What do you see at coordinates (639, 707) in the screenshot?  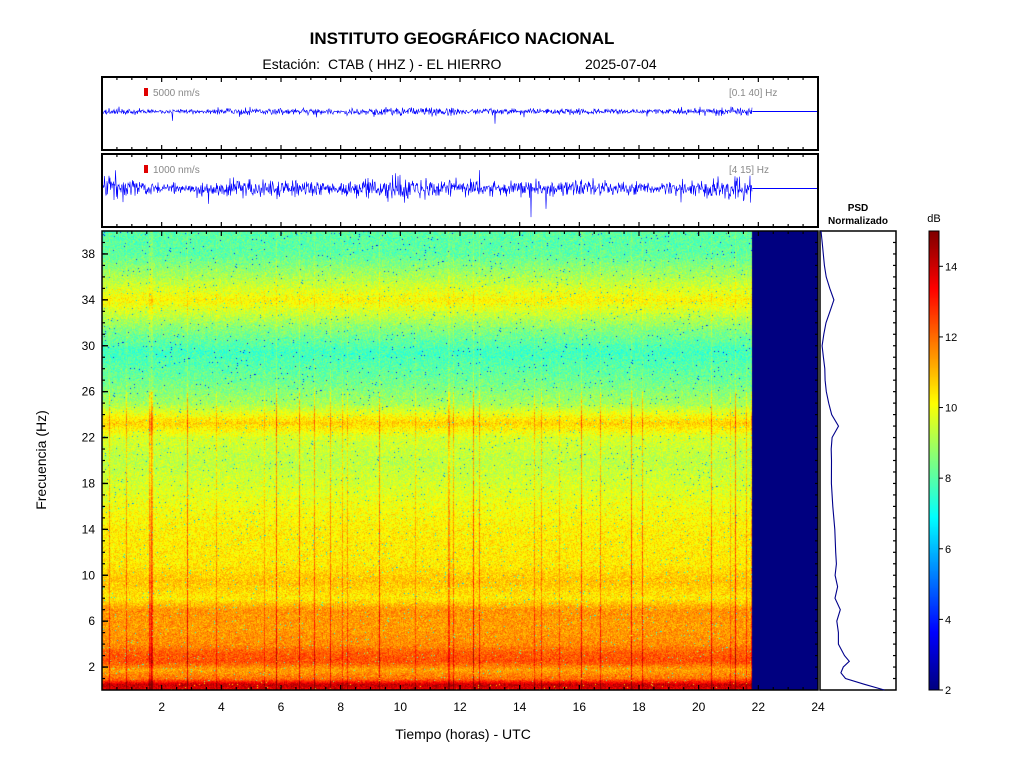 I see `x-tick-label: 18` at bounding box center [639, 707].